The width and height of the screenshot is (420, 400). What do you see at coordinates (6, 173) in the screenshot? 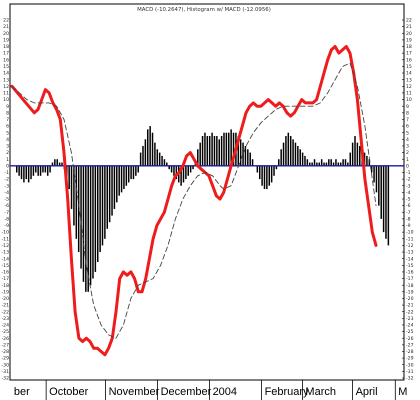
I see `y-tick-label-left: -1` at bounding box center [6, 173].